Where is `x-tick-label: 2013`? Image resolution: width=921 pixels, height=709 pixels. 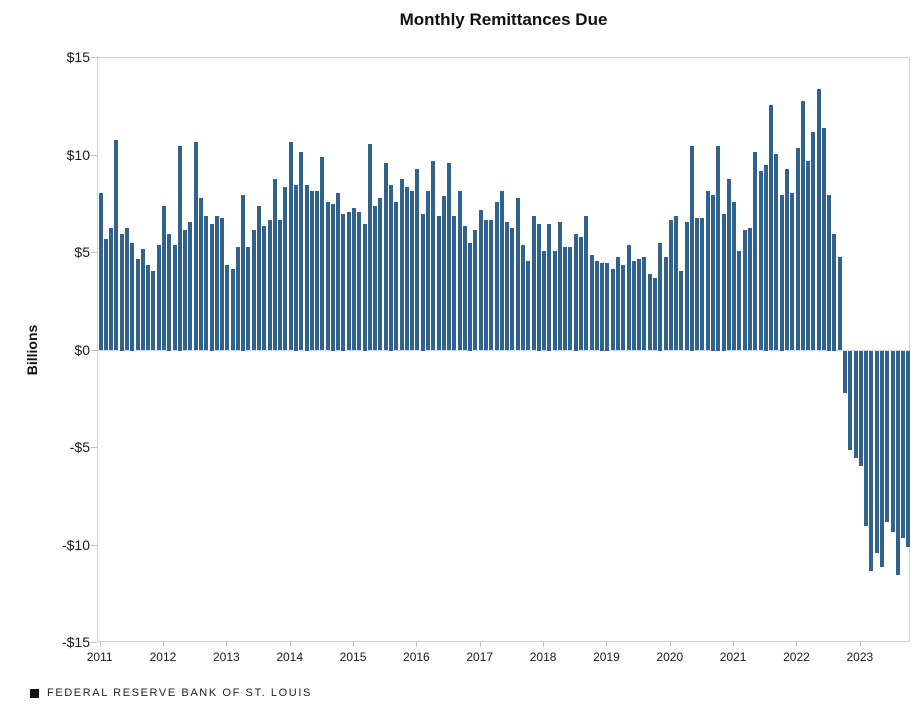 x-tick-label: 2013 is located at coordinates (226, 657).